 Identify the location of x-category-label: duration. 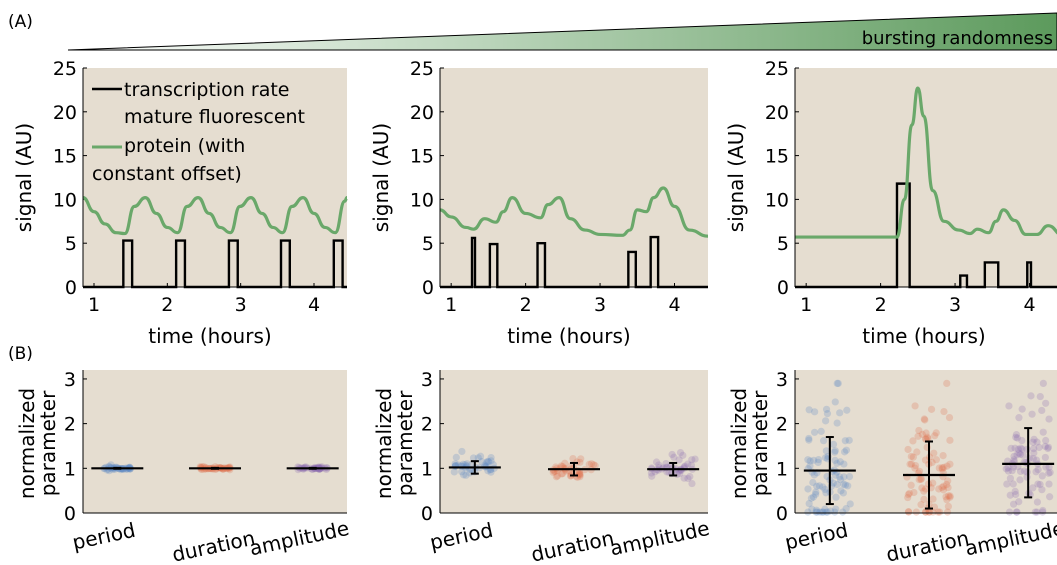
(572, 545).